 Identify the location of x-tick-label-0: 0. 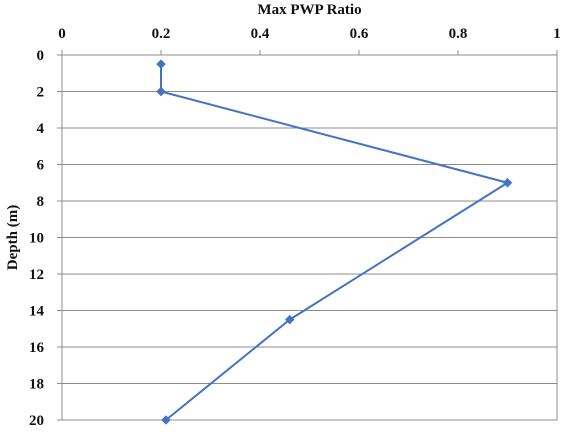
(62, 34).